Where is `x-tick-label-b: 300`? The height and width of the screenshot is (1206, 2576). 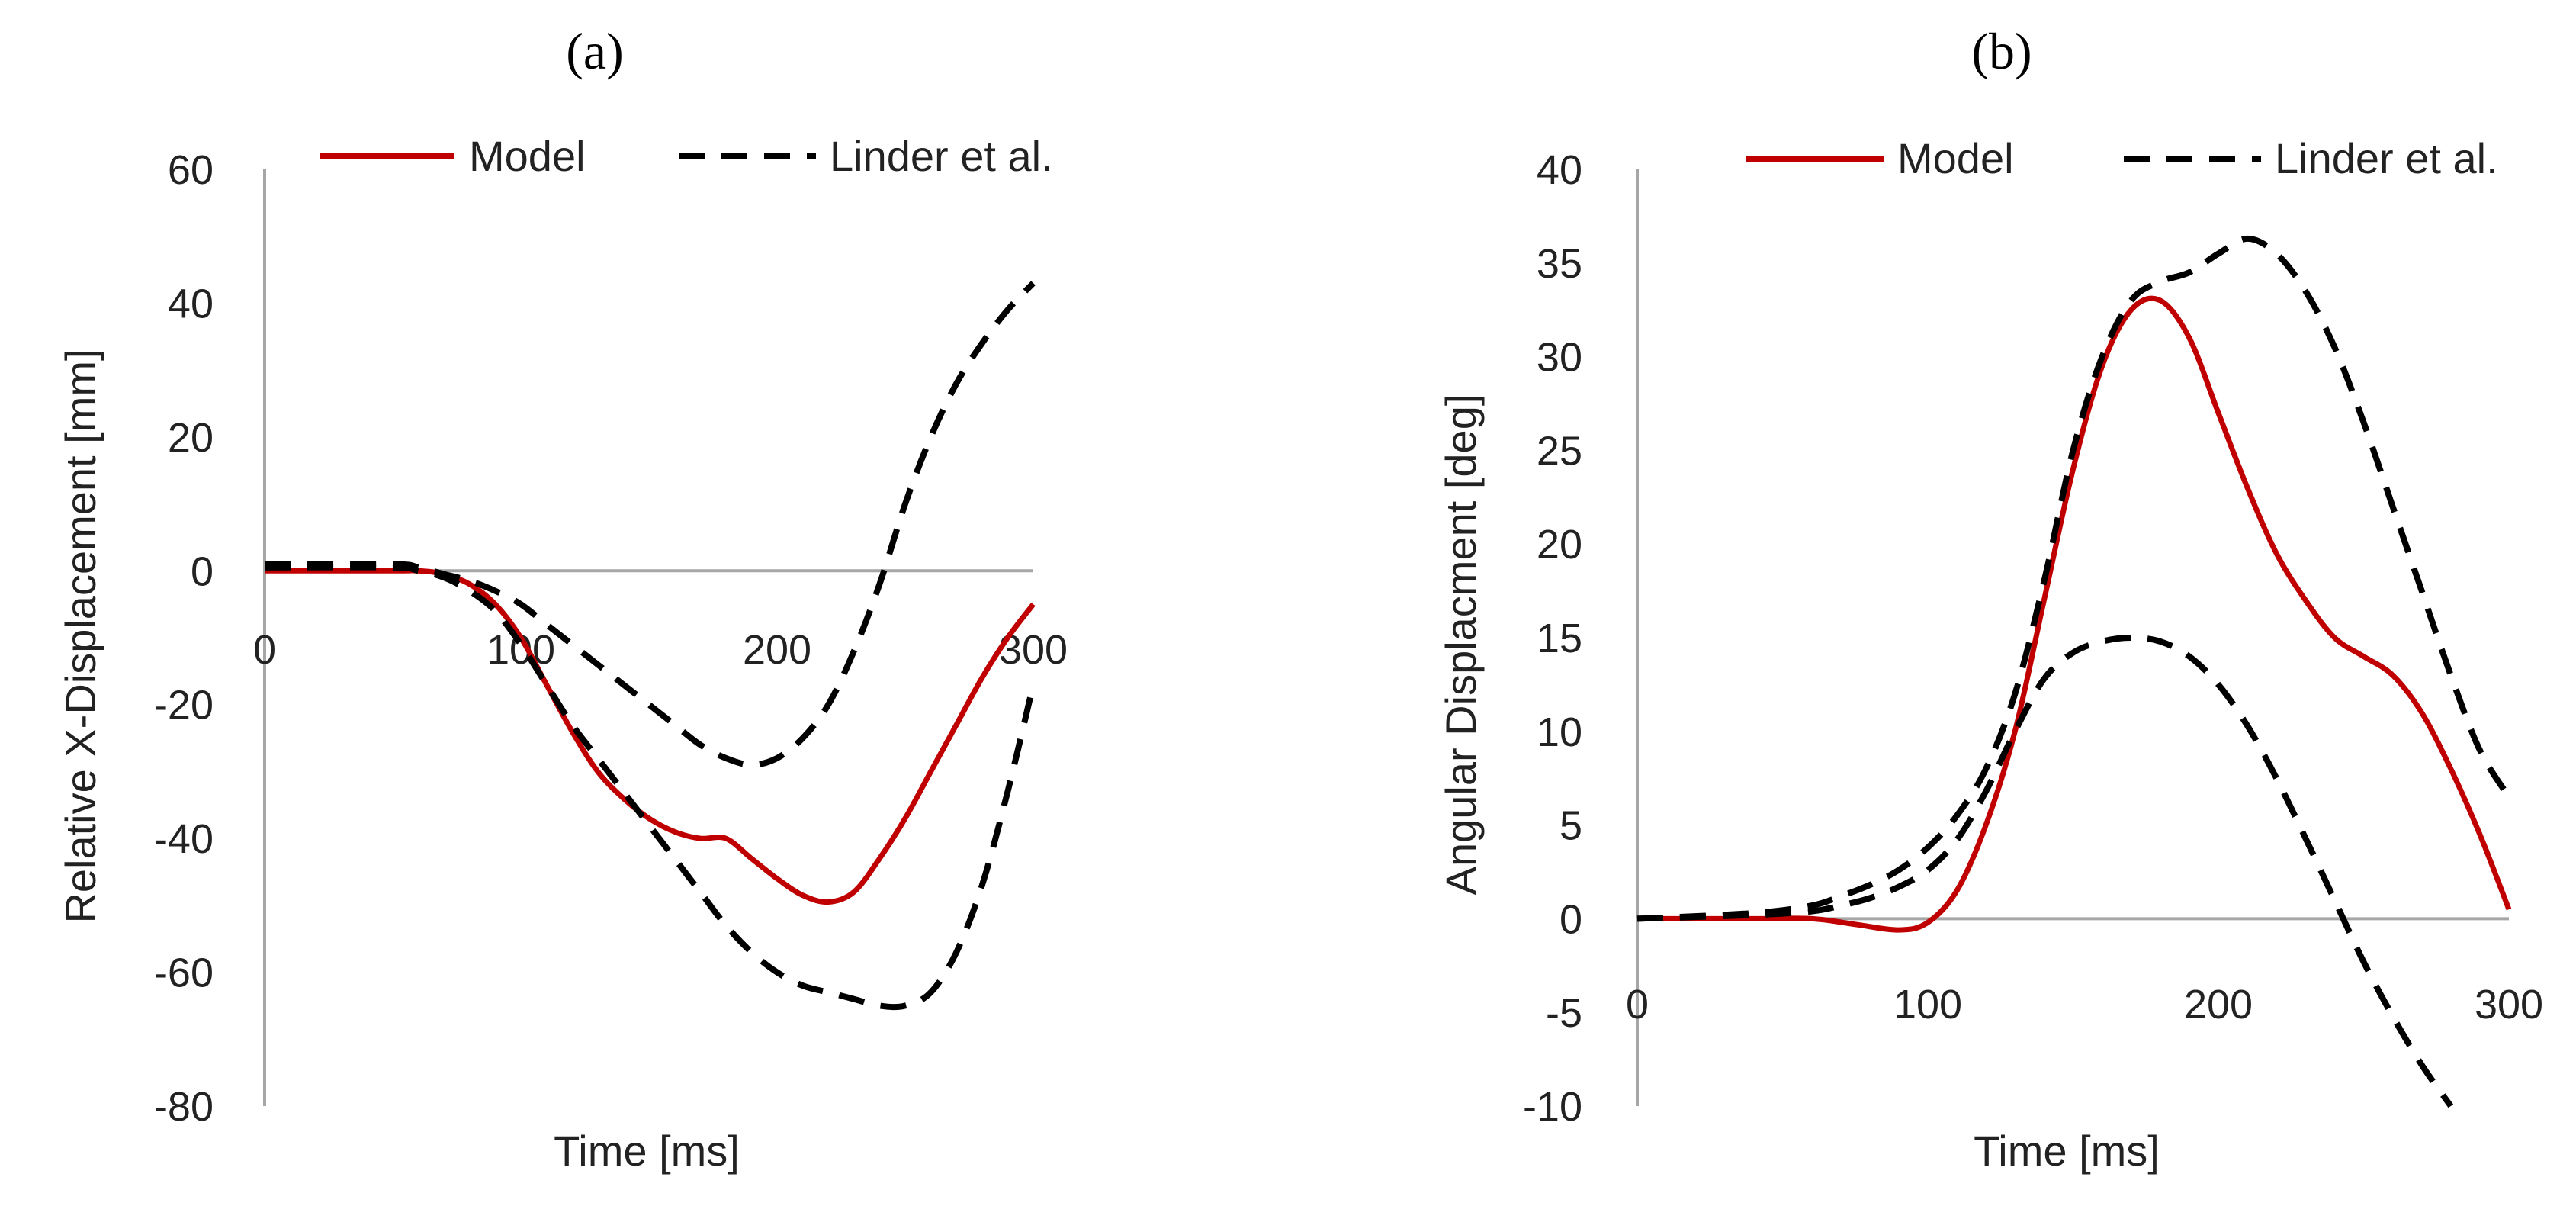
x-tick-label-b: 300 is located at coordinates (2509, 1005).